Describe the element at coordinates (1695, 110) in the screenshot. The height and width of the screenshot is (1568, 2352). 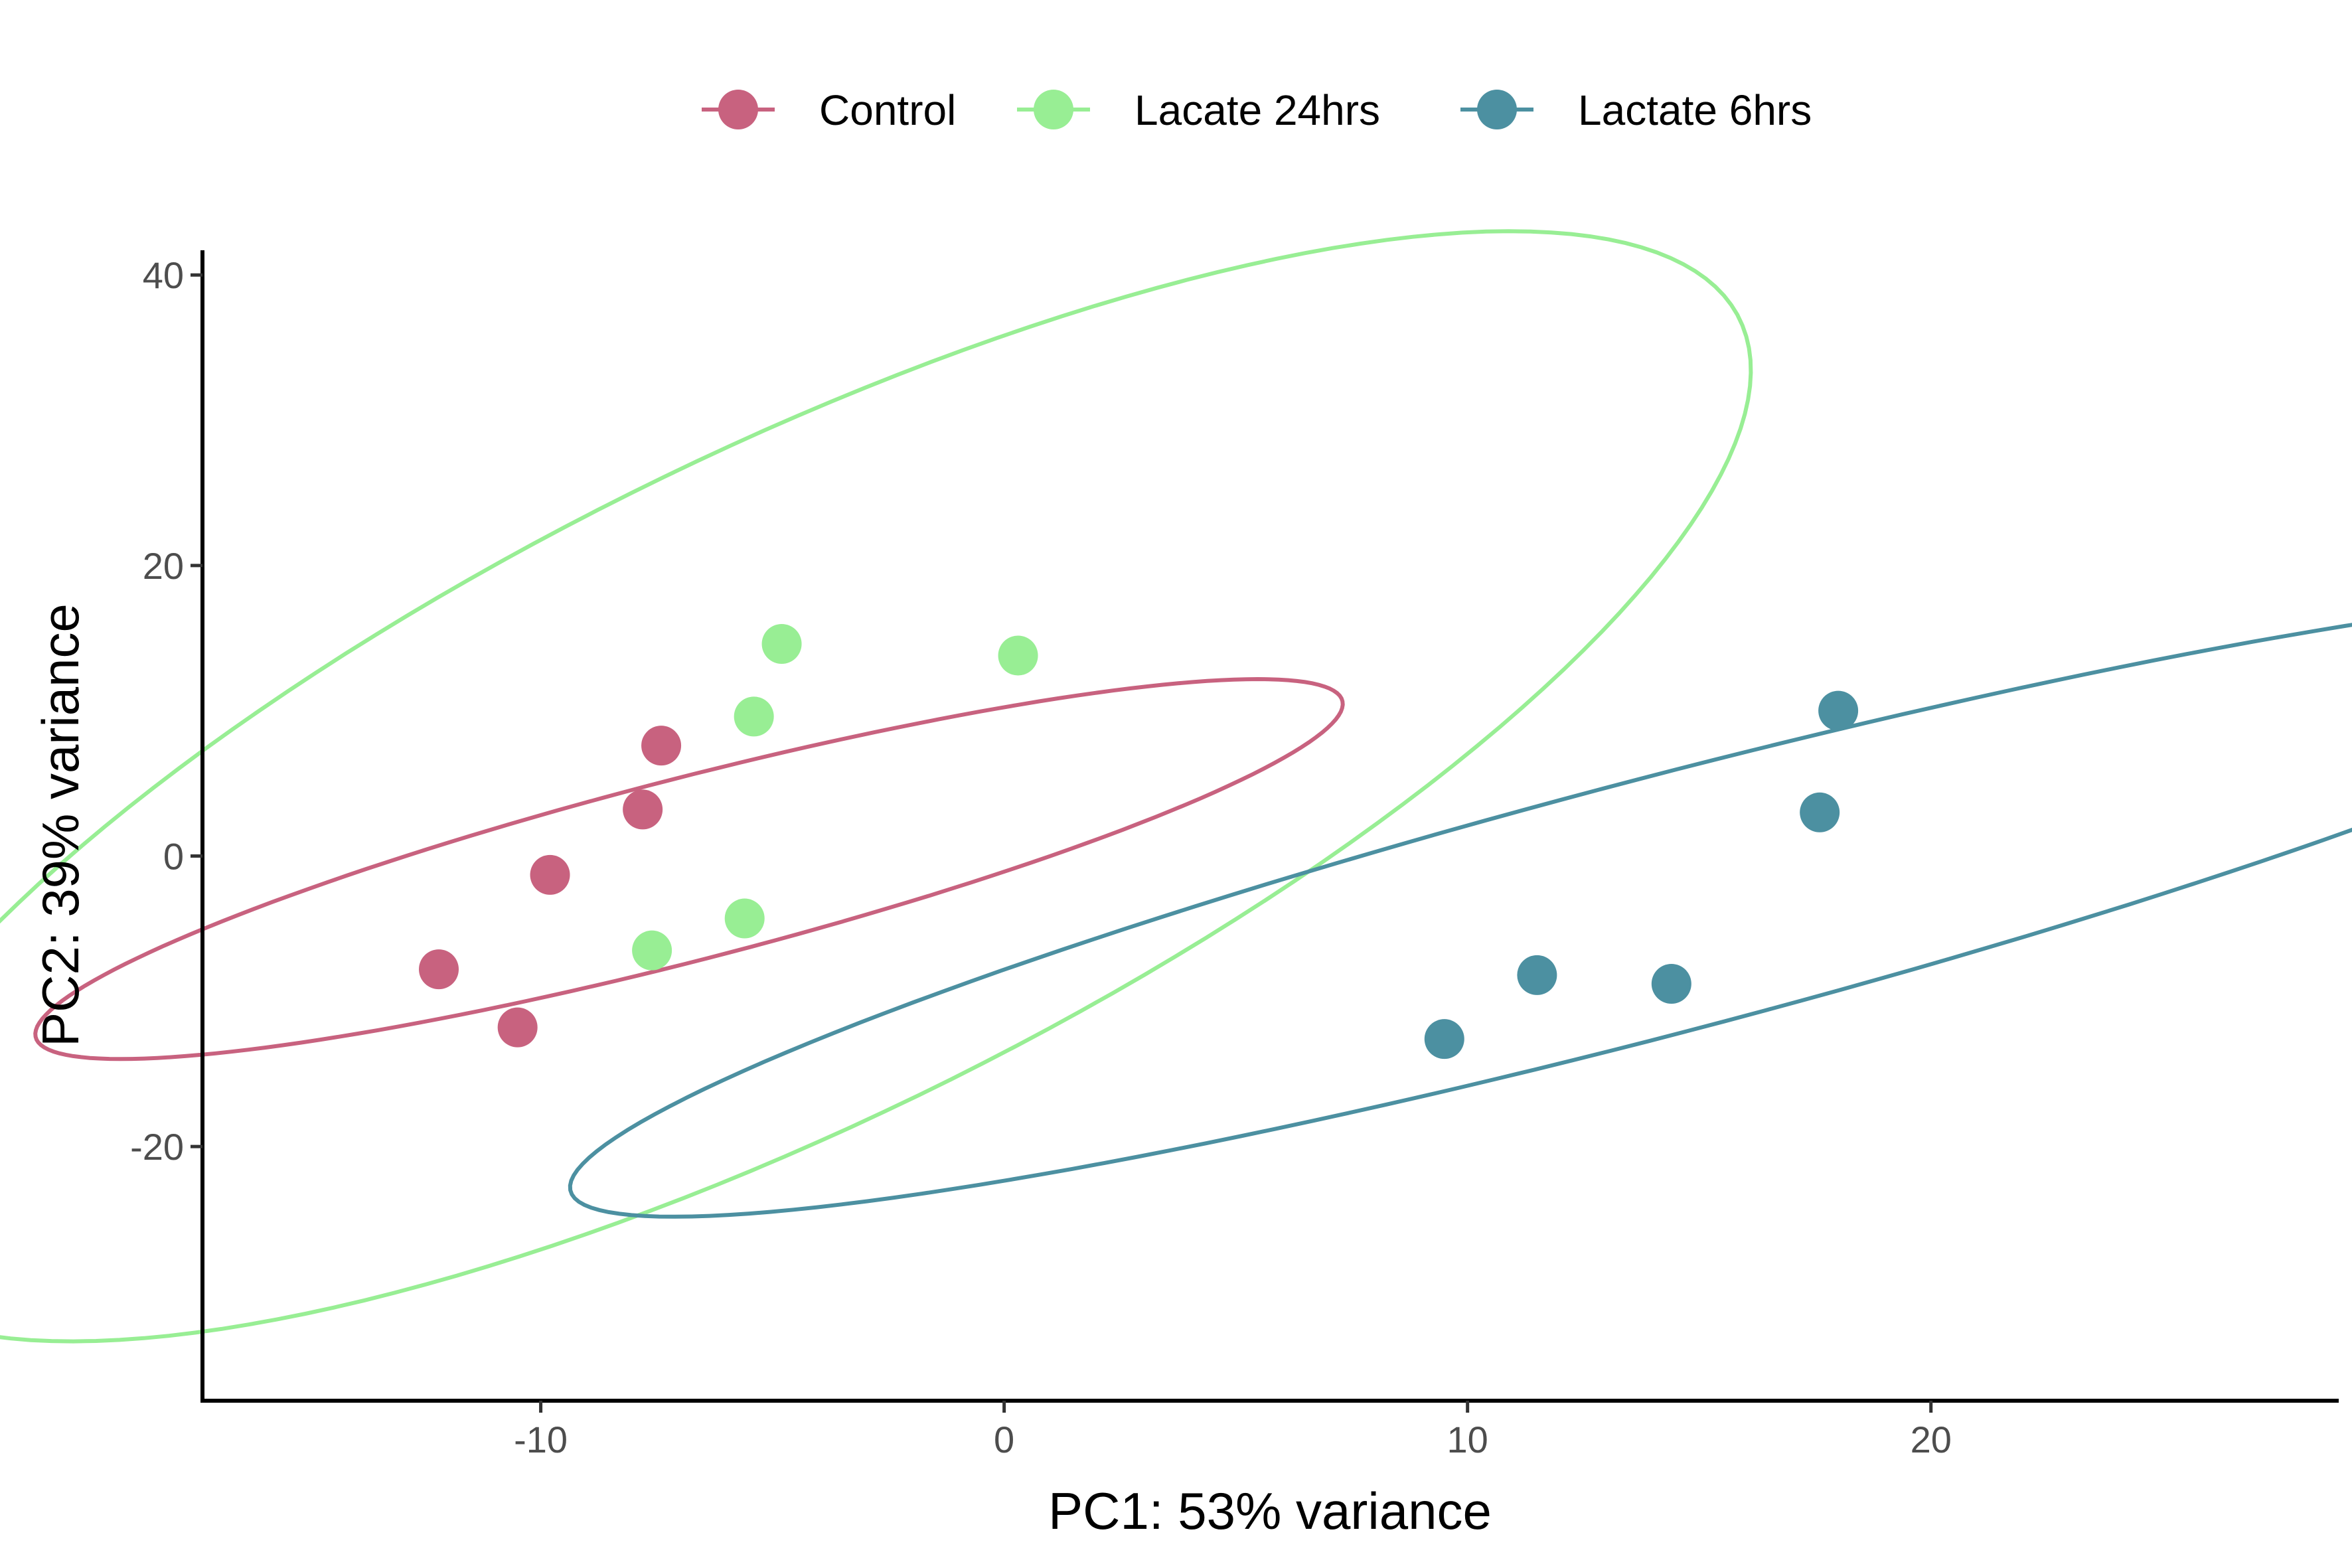
I see `legend-label: Lactate 6hrs` at that location.